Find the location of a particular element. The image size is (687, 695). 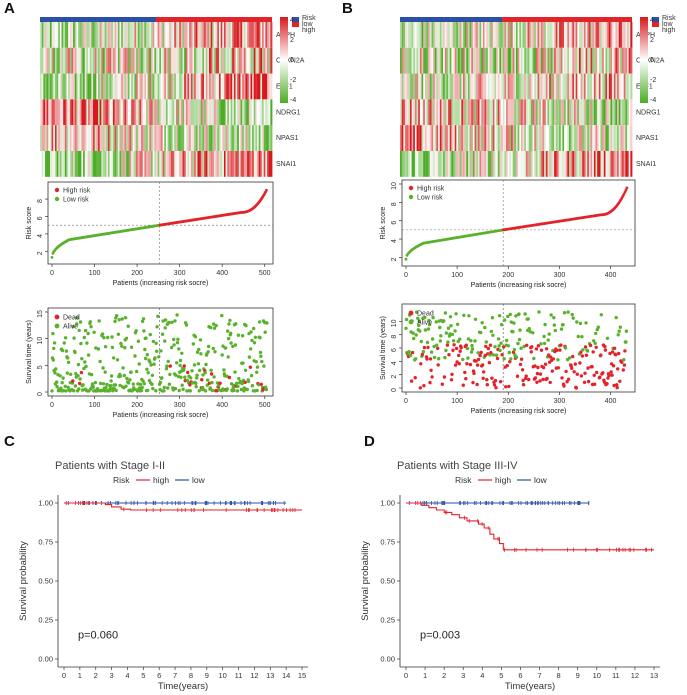

a-surv-legend-alive: Alive is located at coordinates (70, 327).